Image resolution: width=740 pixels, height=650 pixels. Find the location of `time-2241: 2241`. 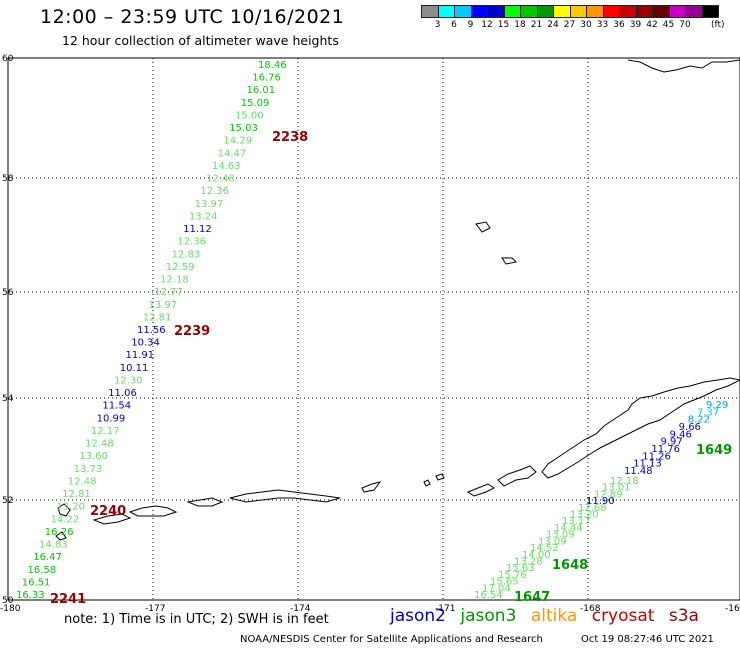

time-2241: 2241 is located at coordinates (68, 599).